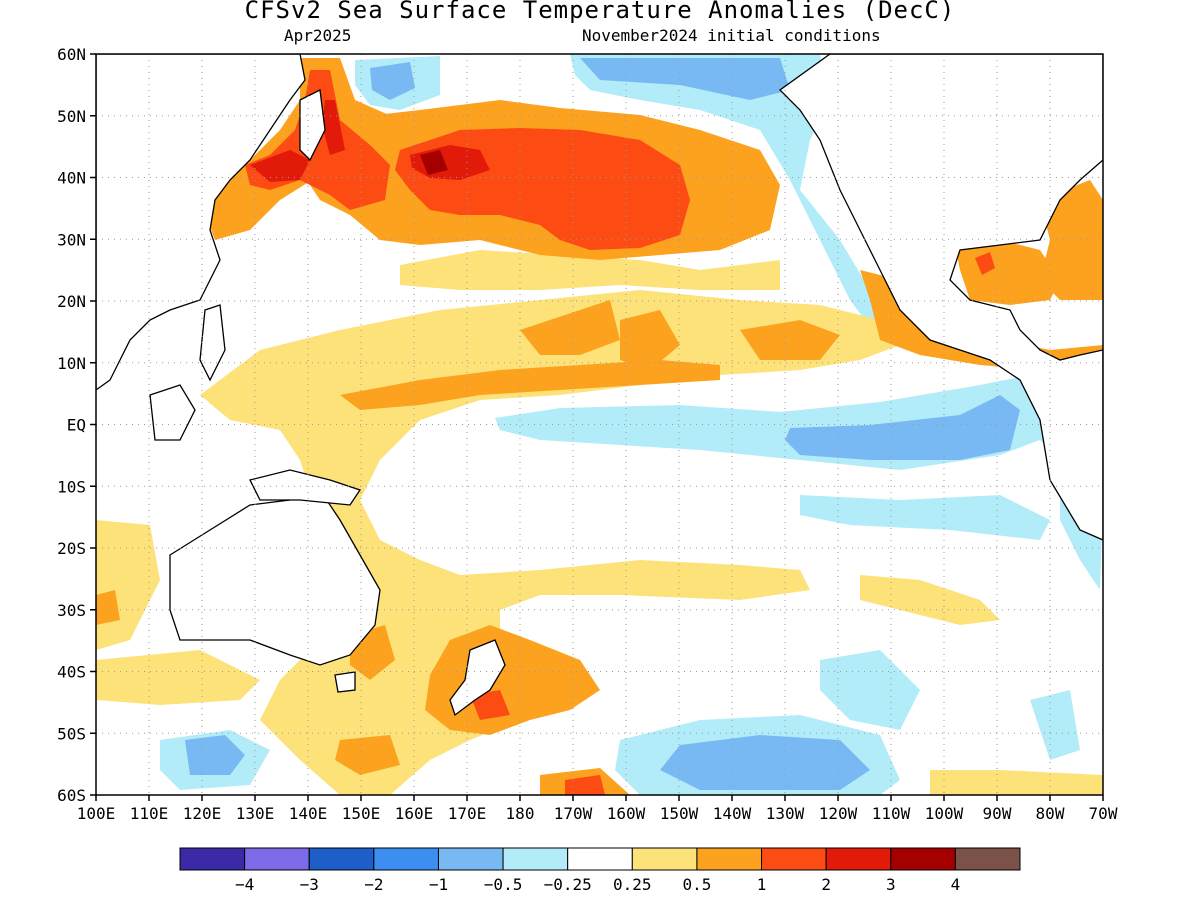  What do you see at coordinates (467, 813) in the screenshot?
I see `lon-tick-label: 170E` at bounding box center [467, 813].